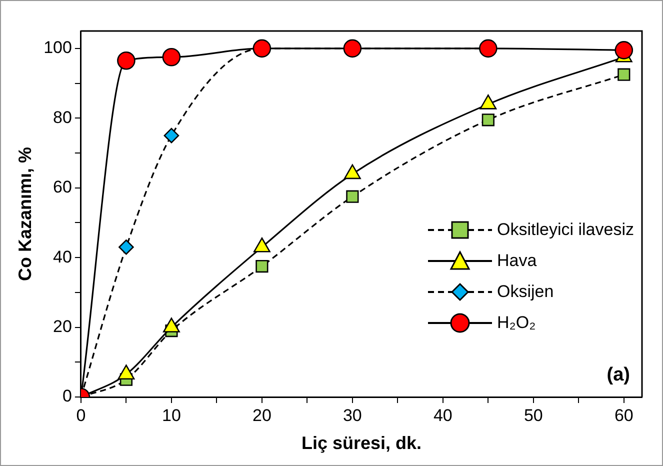  What do you see at coordinates (624, 415) in the screenshot?
I see `x-tick-label: 60` at bounding box center [624, 415].